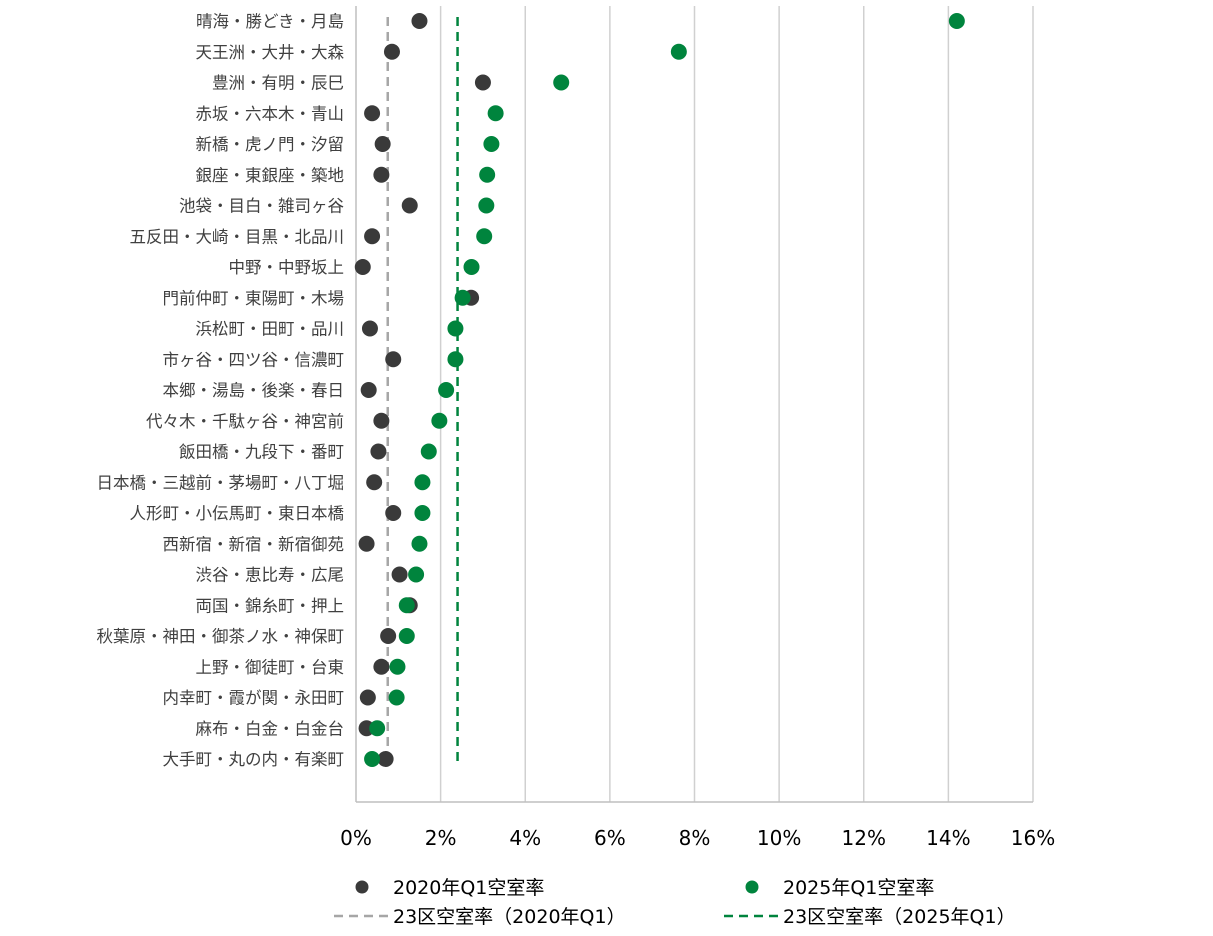 This screenshot has width=1213, height=936. Describe the element at coordinates (948, 838) in the screenshot. I see `x-tick-label: 14%` at that location.